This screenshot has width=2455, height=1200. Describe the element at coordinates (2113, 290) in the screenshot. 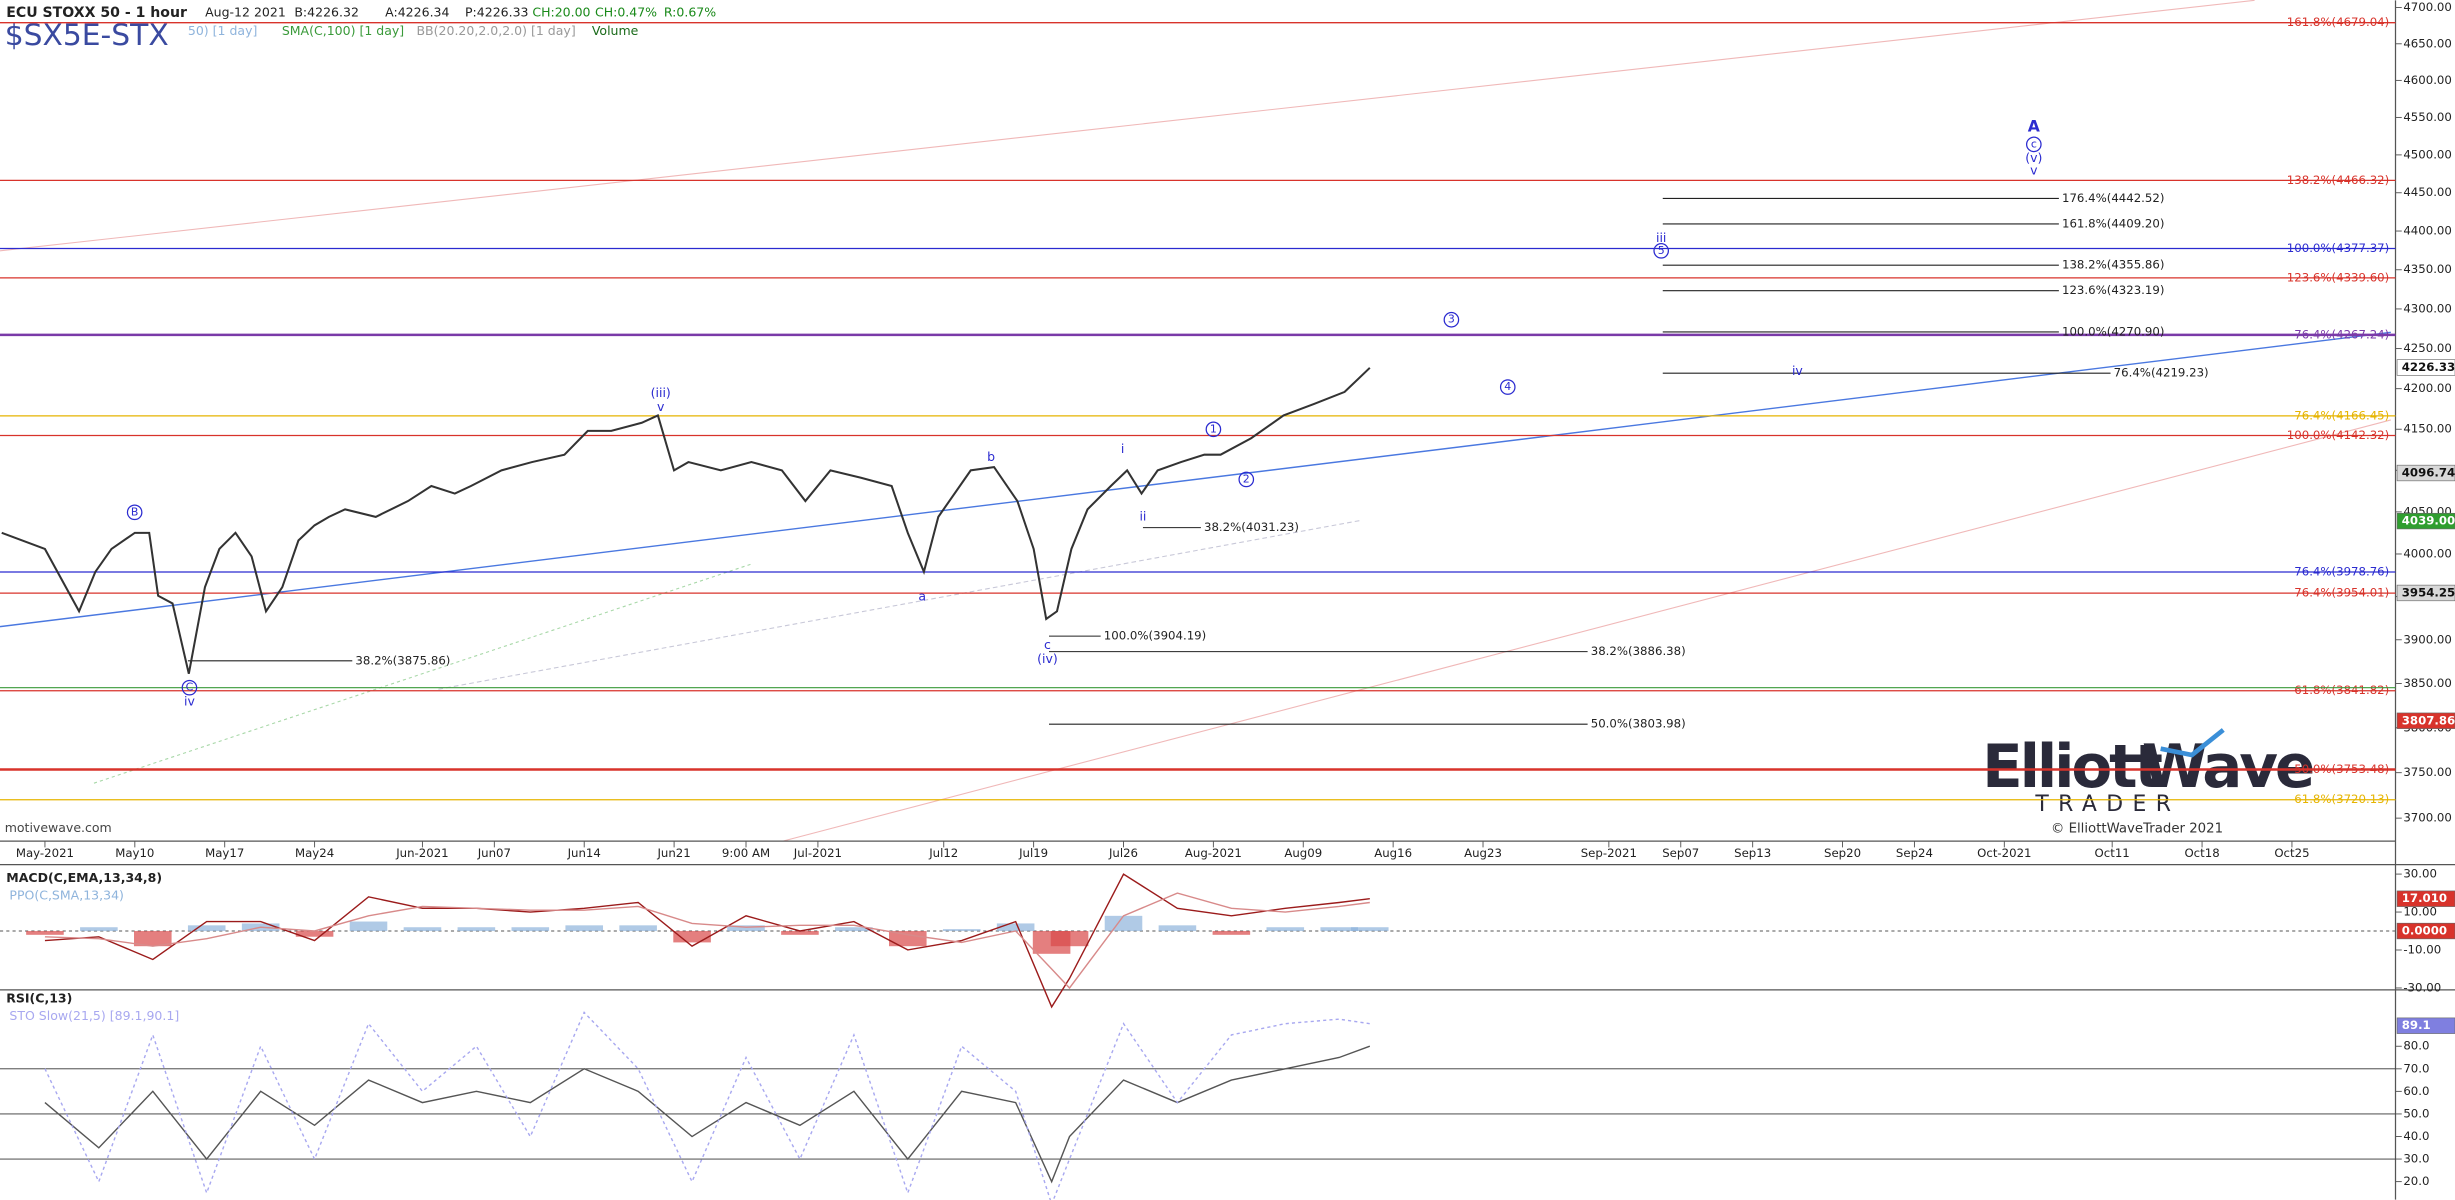

I see `fib-projection-label: 123.6%(4323.19)` at that location.